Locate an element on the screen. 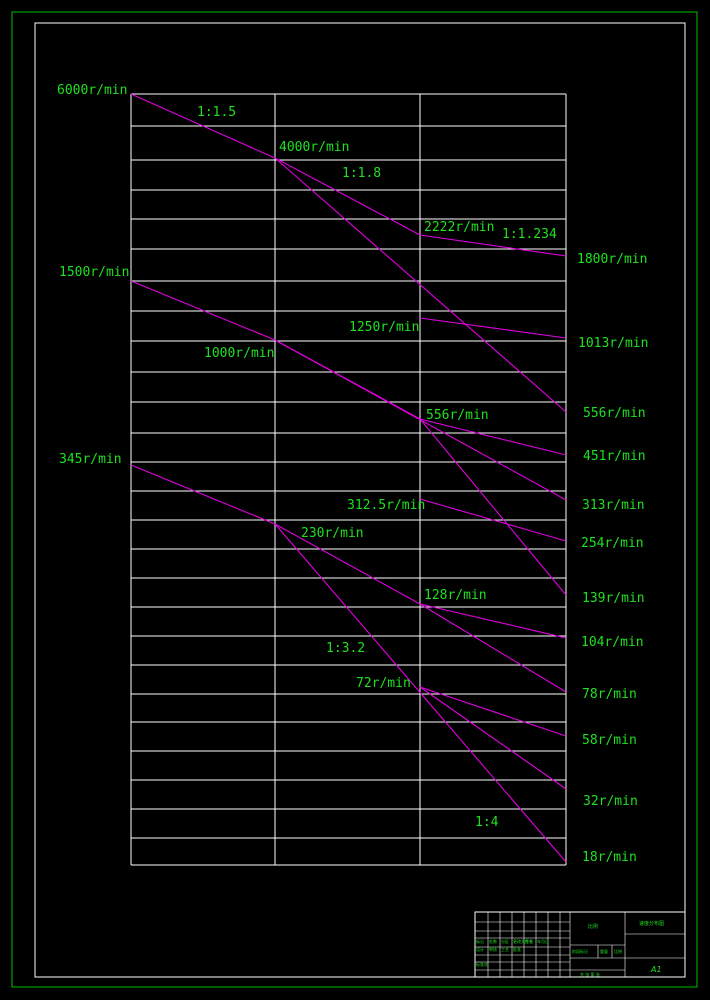  title-block-cell: 重量 is located at coordinates (604, 951).